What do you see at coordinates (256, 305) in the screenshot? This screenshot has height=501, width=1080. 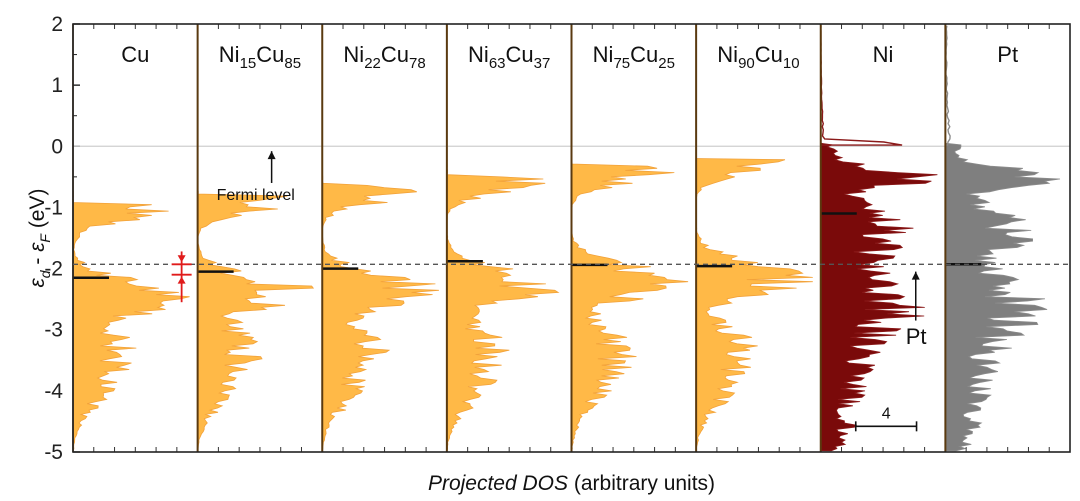 I see `dos-area-Ni15Cu85` at bounding box center [256, 305].